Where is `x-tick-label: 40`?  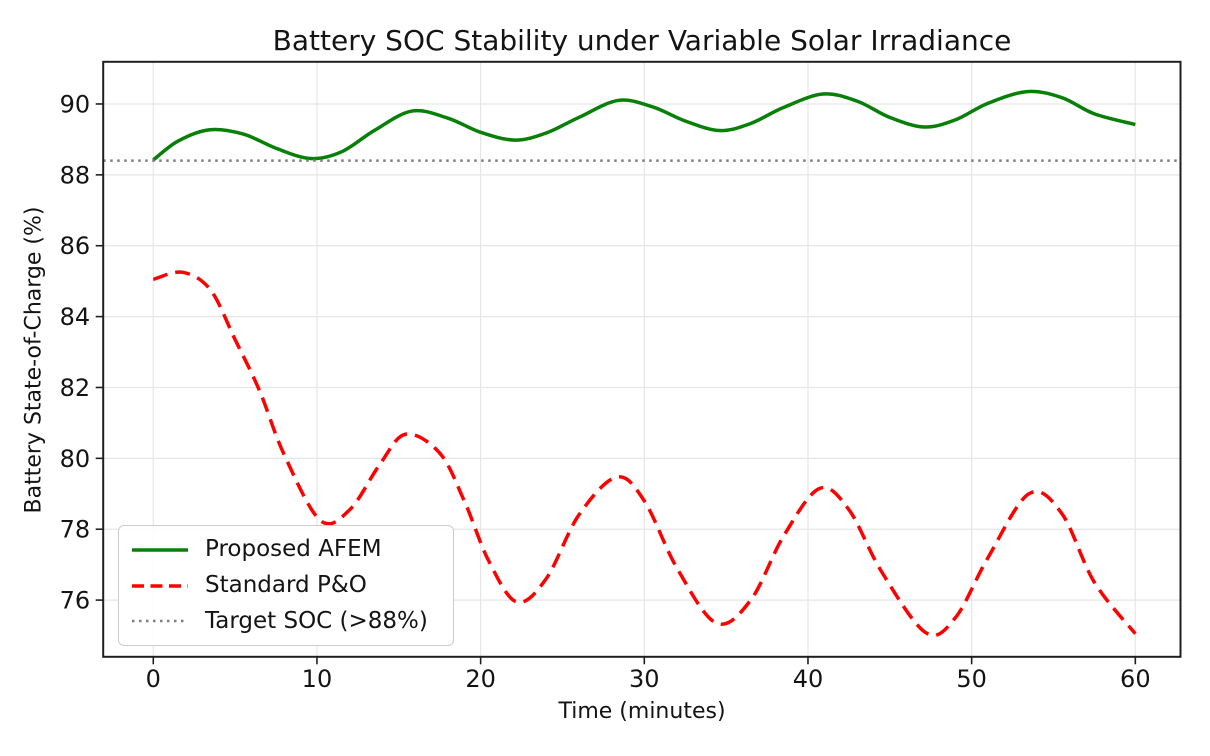 x-tick-label: 40 is located at coordinates (808, 679).